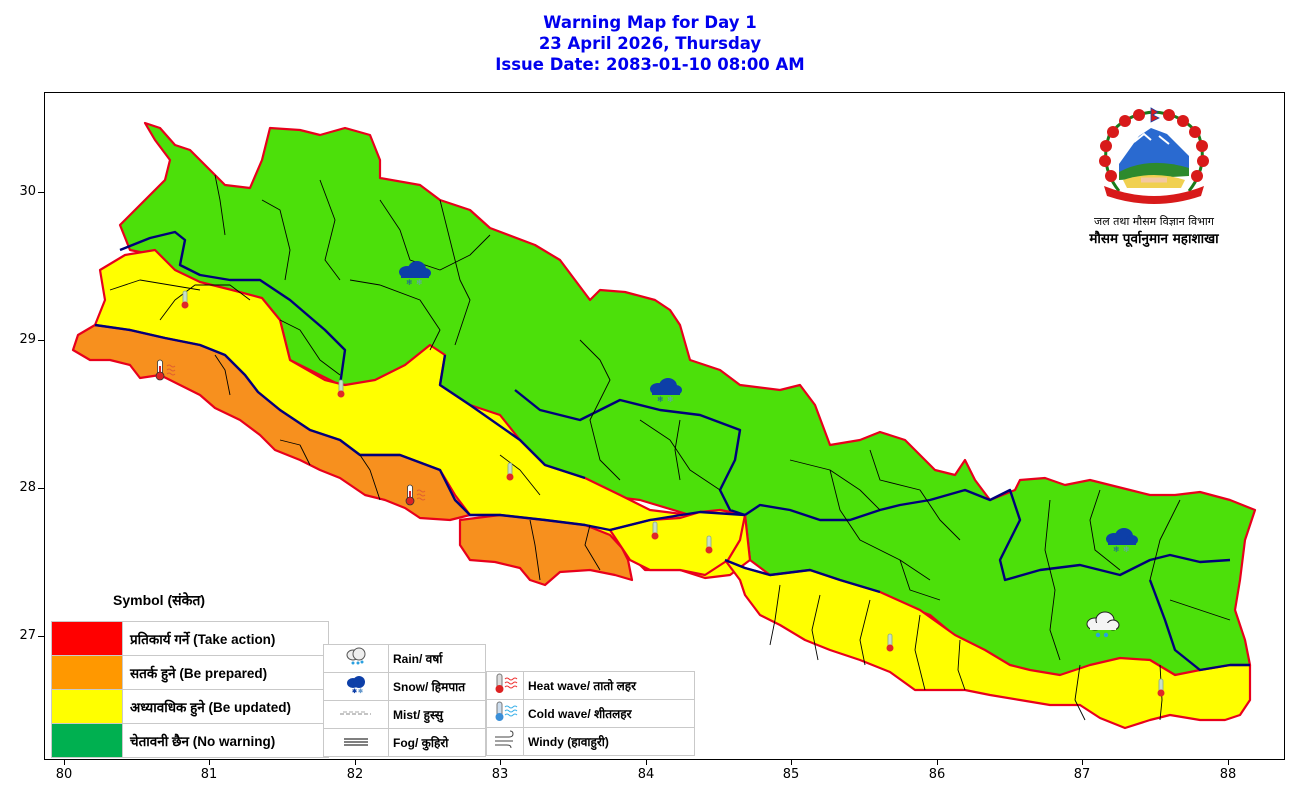  I want to click on title-line-3: Issue Date: 2083-01-10 08:00 AM, so click(650, 64).